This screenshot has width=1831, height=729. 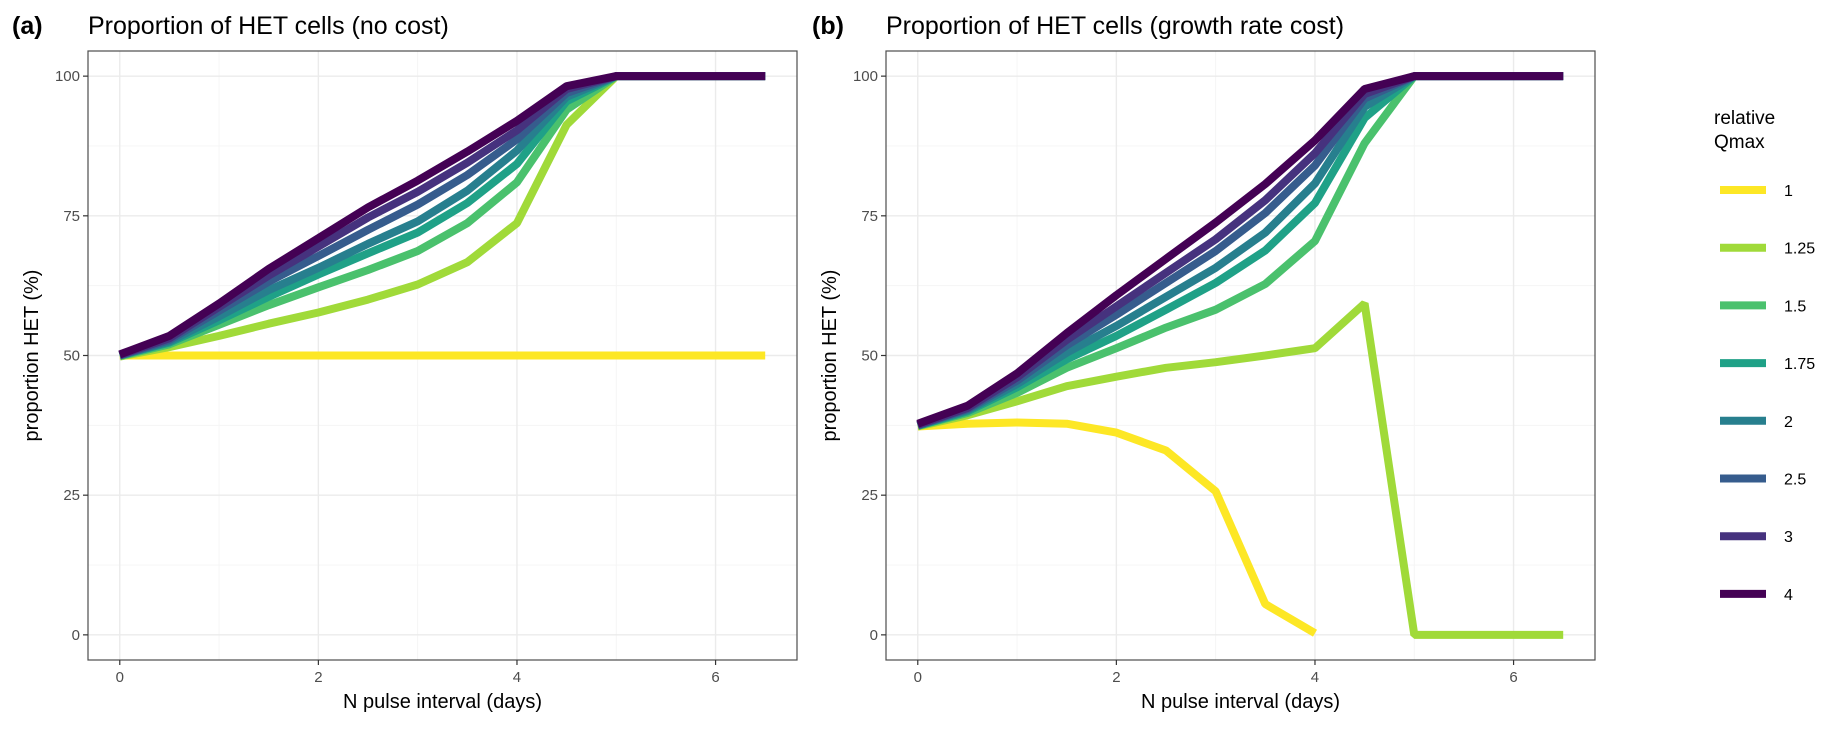 What do you see at coordinates (1788, 595) in the screenshot?
I see `legend-label: 4` at bounding box center [1788, 595].